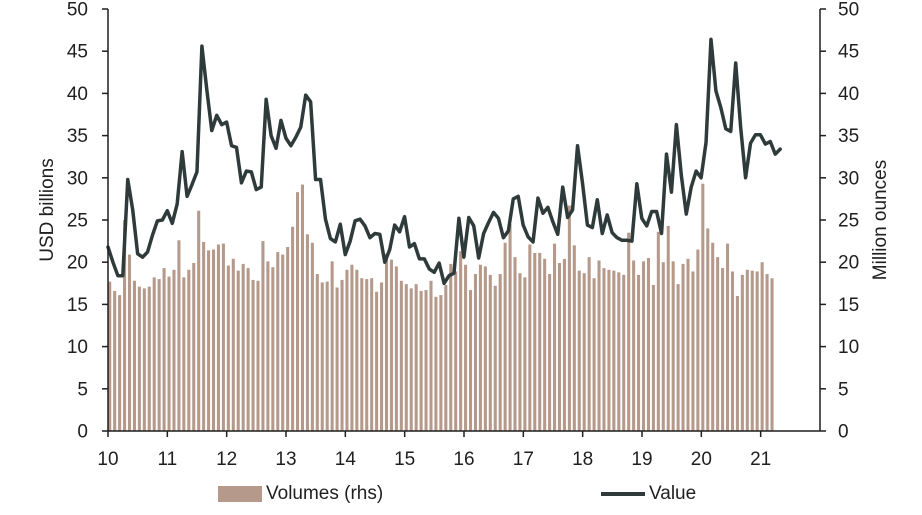 The width and height of the screenshot is (922, 515). What do you see at coordinates (77, 347) in the screenshot?
I see `y-tick-label-left: 10` at bounding box center [77, 347].